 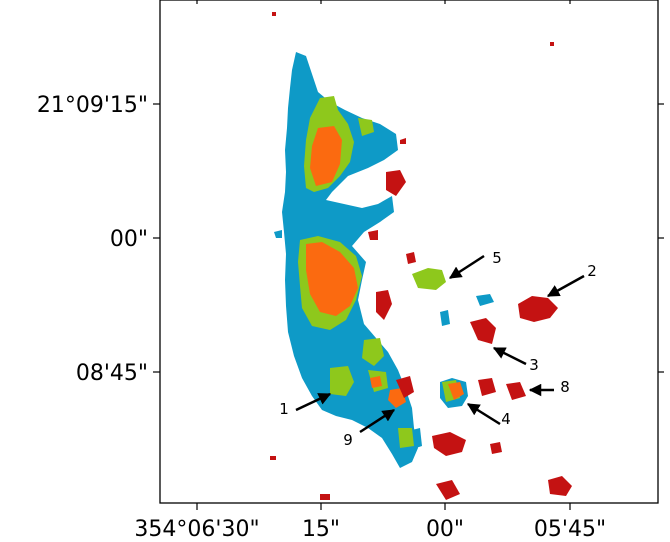 I want to click on label-3: 3, so click(x=534, y=365).